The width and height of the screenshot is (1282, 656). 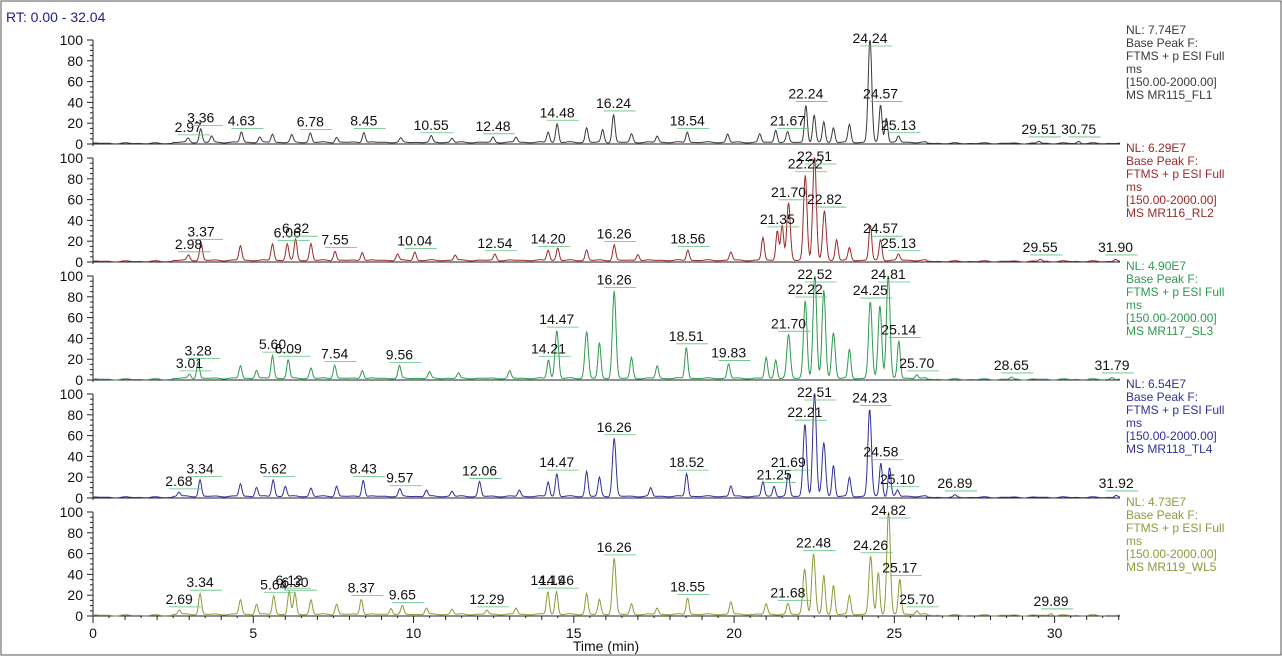 I want to click on peak-label: 6.09, so click(x=288, y=348).